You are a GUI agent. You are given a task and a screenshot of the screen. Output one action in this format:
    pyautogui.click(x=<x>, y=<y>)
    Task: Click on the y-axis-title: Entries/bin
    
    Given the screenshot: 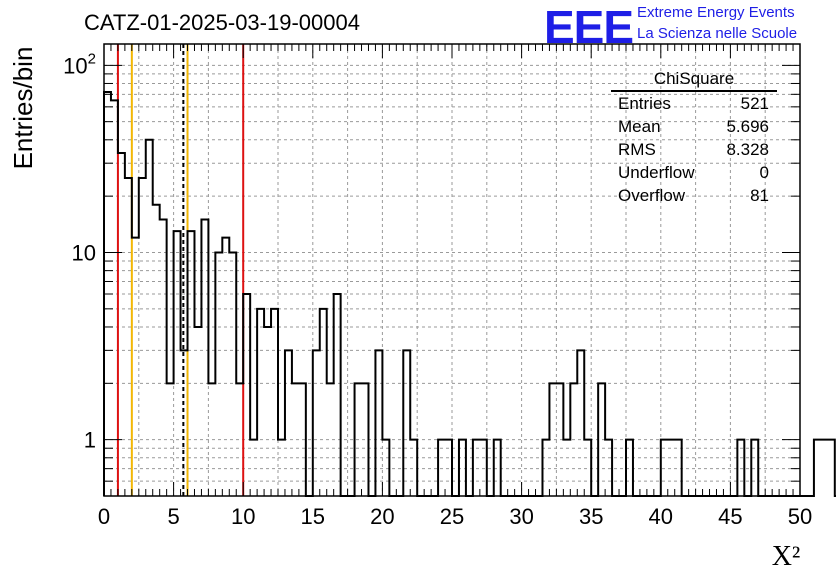 What is the action you would take?
    pyautogui.click(x=23, y=108)
    